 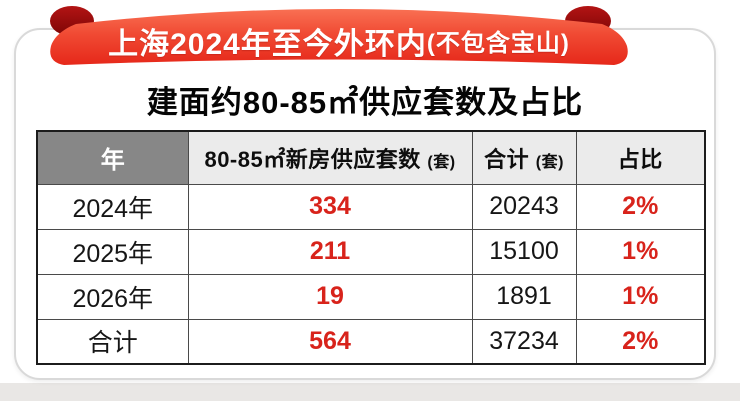 What do you see at coordinates (370, 392) in the screenshot?
I see `page-bottom-band` at bounding box center [370, 392].